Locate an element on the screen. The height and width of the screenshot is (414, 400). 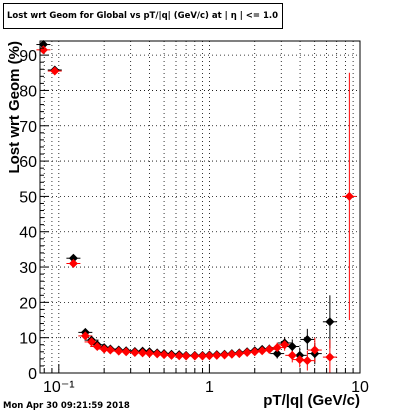
x-axis-title: pT/|q| (GeV/c) is located at coordinates (311, 400).